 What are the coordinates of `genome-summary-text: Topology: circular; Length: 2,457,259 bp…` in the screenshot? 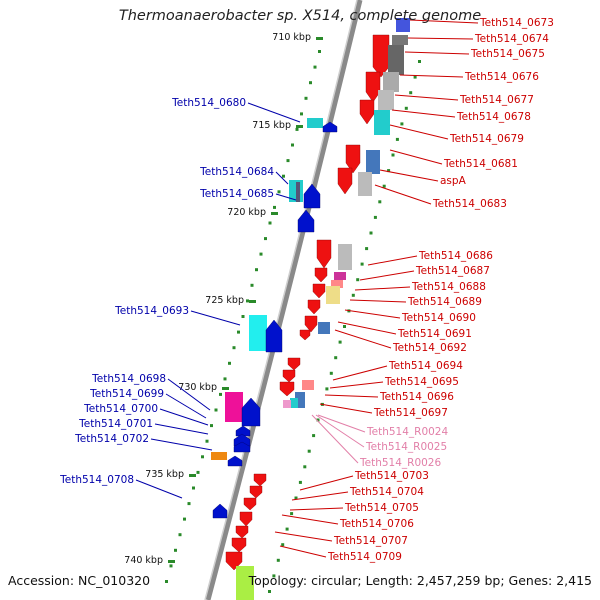 It's located at (420, 580).